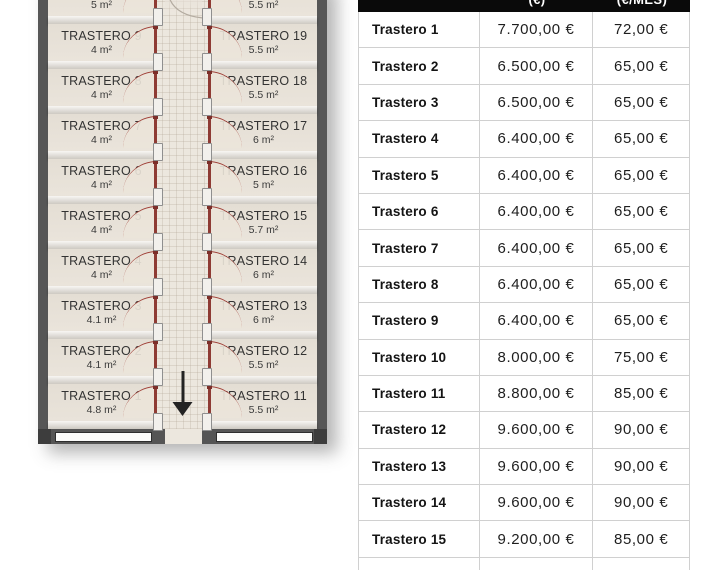  I want to click on unit-floor: TRASTERO 19 5.5 m², so click(262, 42).